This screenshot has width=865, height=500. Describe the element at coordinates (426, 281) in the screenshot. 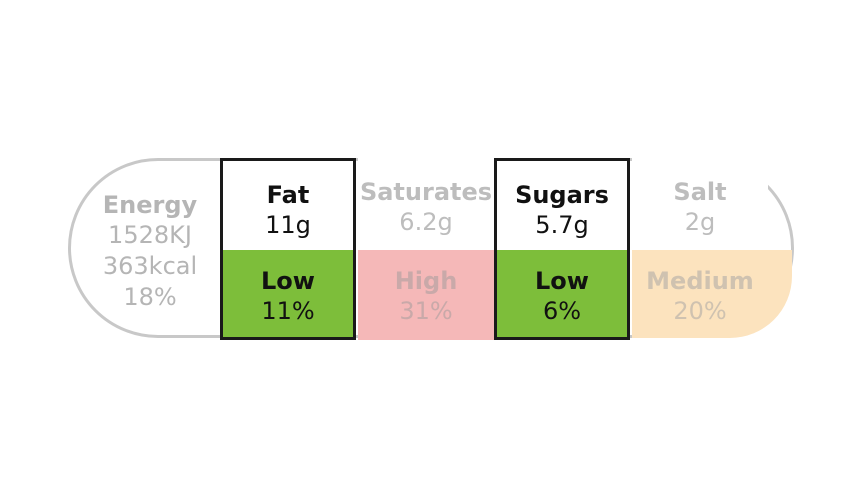

I see `saturates-level: High` at that location.